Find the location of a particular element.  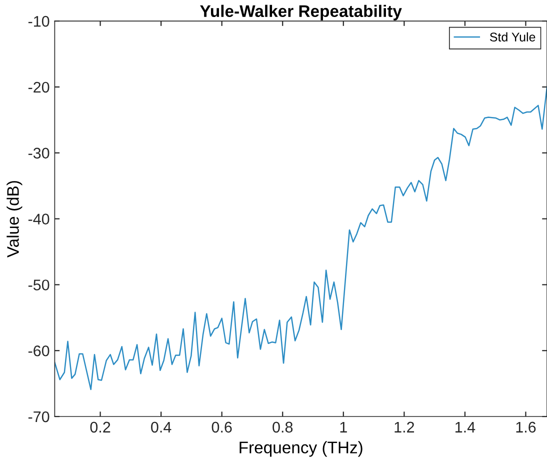

x-axis-title: Frequency (THz) is located at coordinates (301, 449).